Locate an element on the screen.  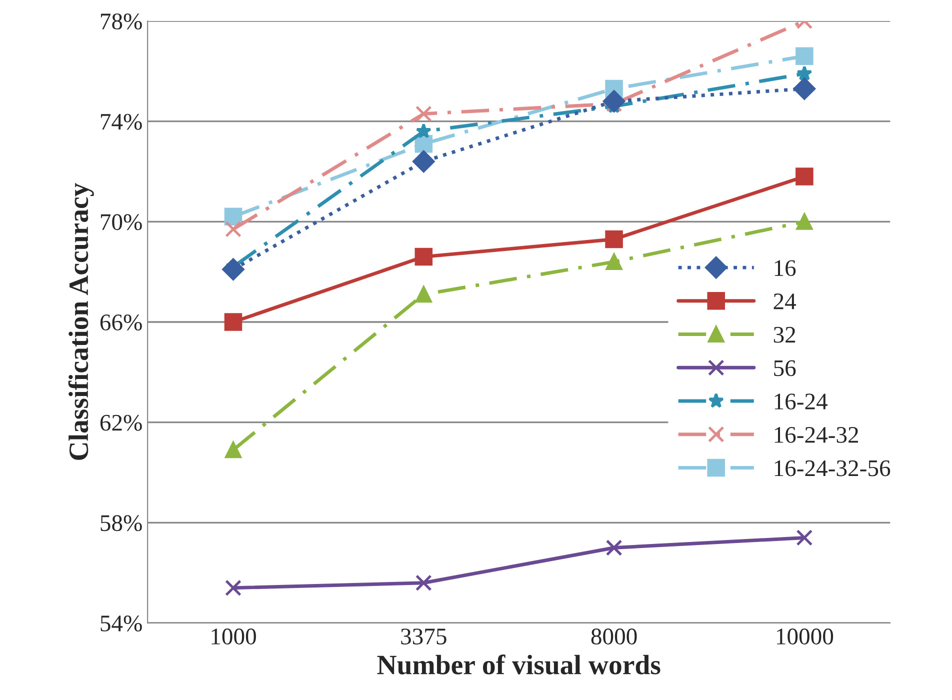
y-axis-title: Classification Accuracy is located at coordinates (81, 321).